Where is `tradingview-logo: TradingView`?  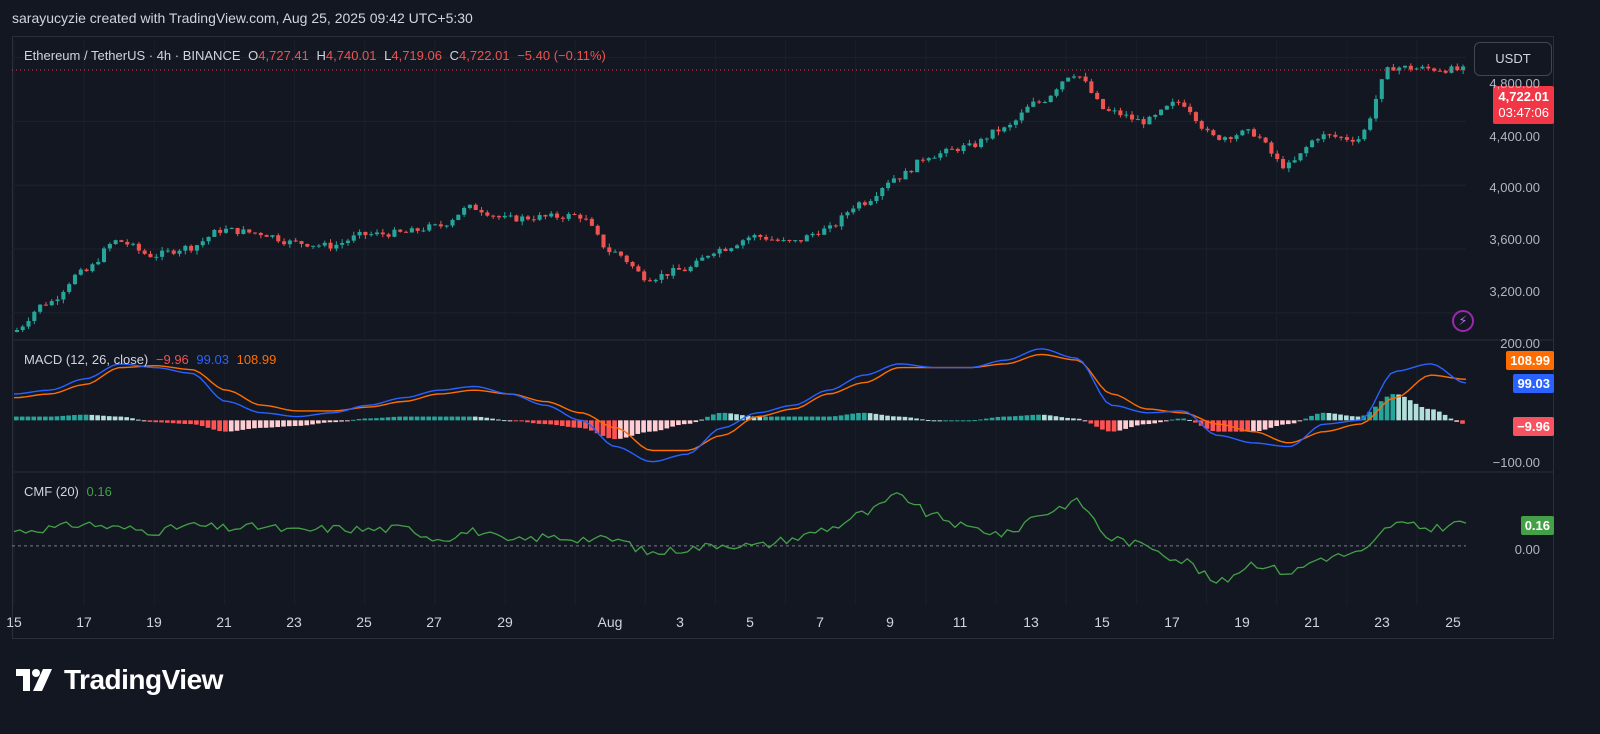 tradingview-logo: TradingView is located at coordinates (119, 680).